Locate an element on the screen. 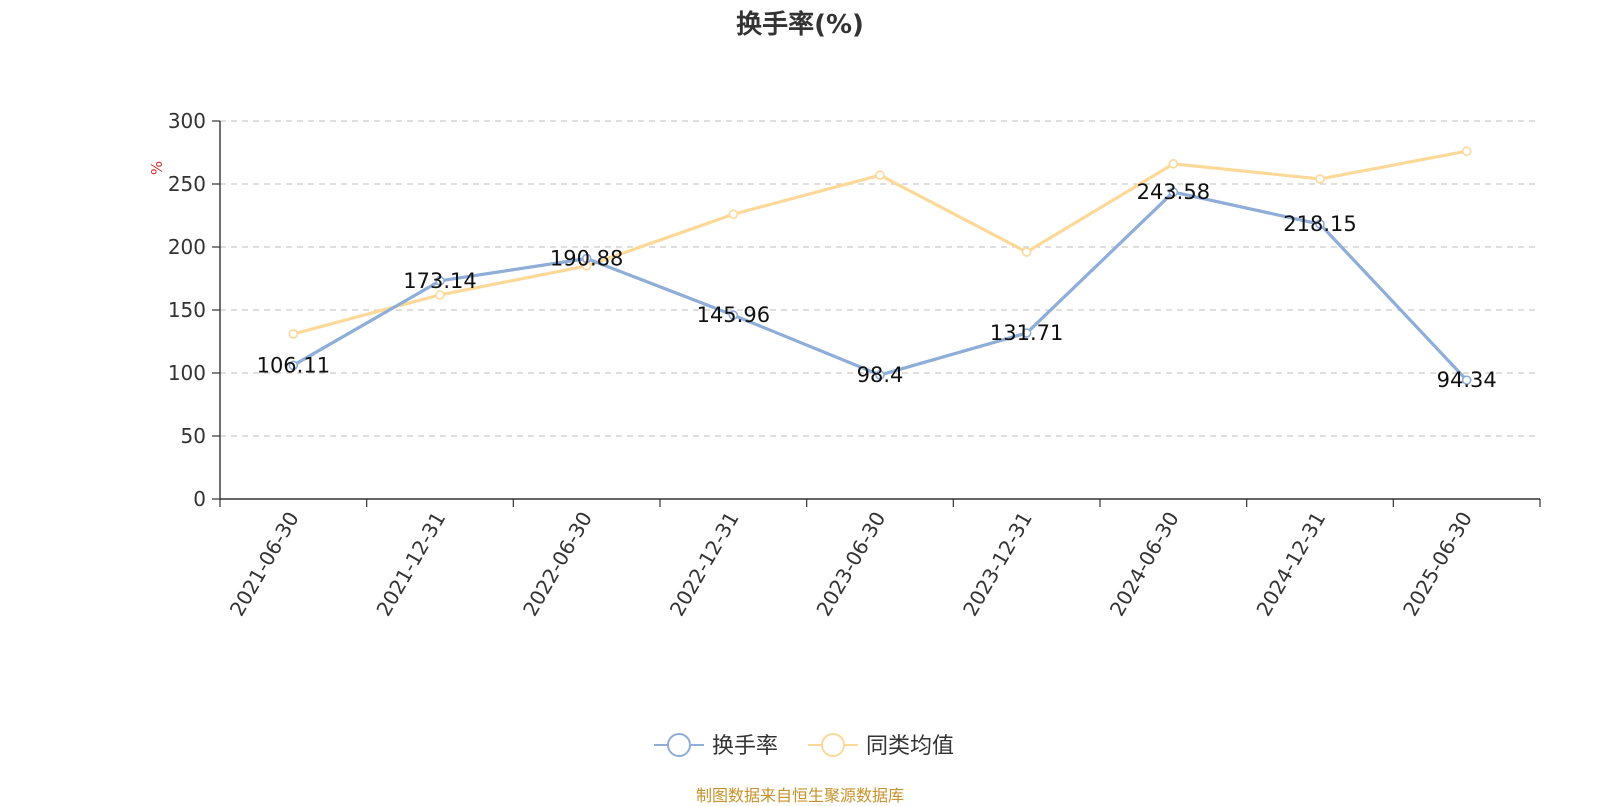 Image resolution: width=1600 pixels, height=806 pixels. legend-label-0: 换手率 is located at coordinates (745, 746).